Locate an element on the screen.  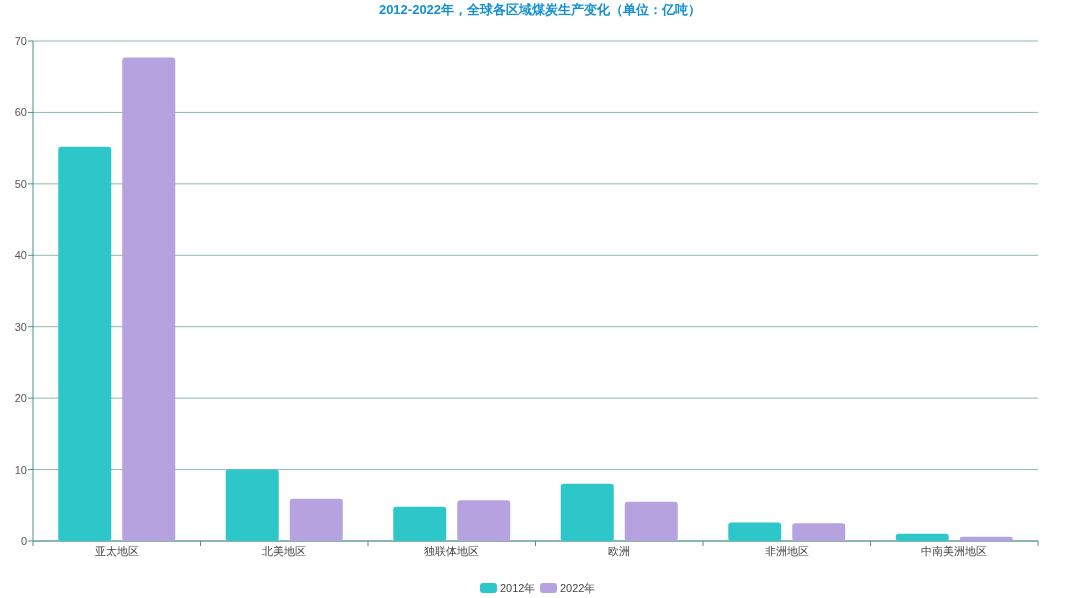
chart-title: 2012-2022年，全球各区域煤炭生产变化（单位：亿吨） is located at coordinates (540, 9).